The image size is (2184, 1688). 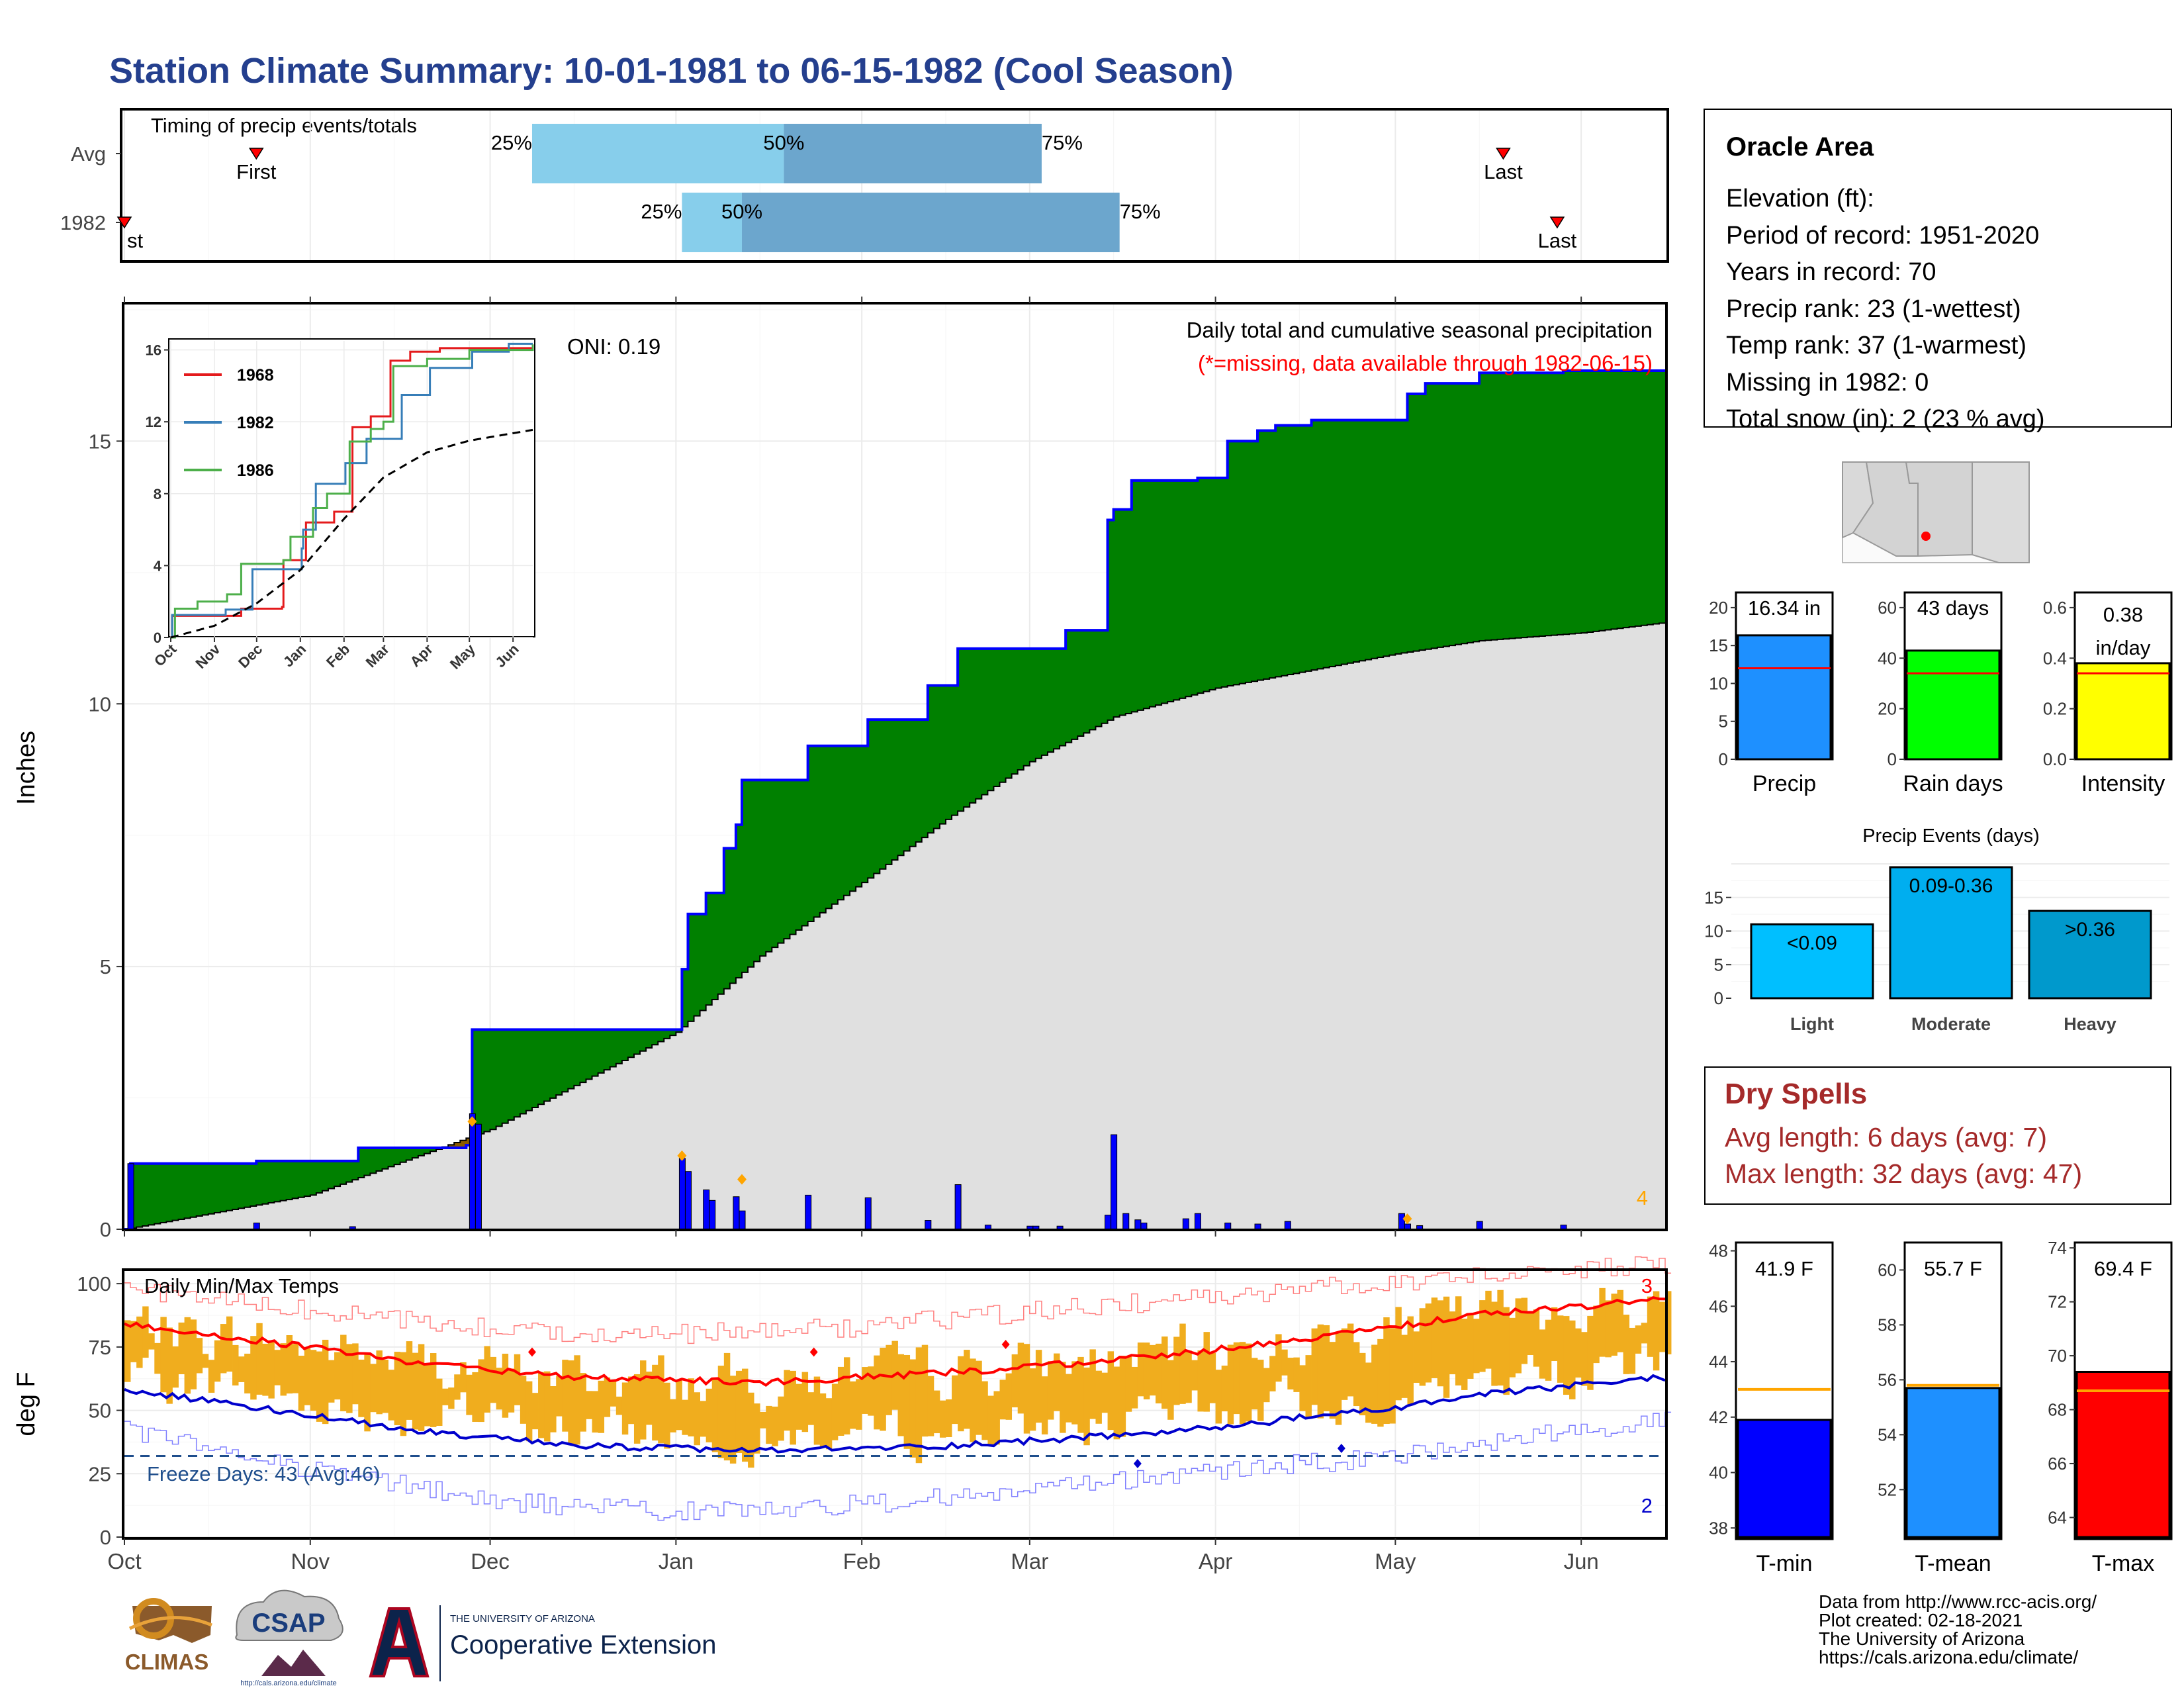 I want to click on temp-ylabel: deg F, so click(x=26, y=1404).